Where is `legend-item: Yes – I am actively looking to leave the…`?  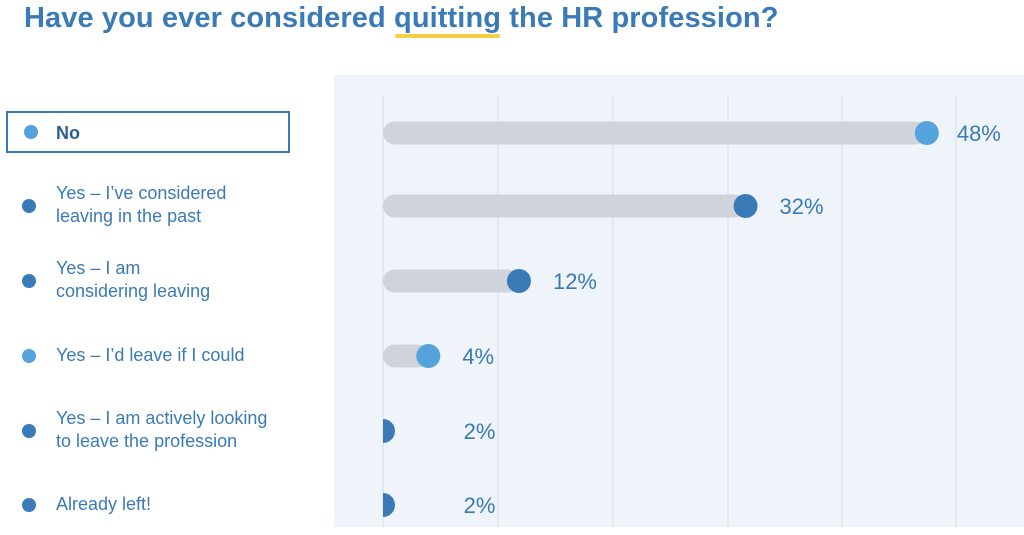 legend-item: Yes – I am actively looking to leave the… is located at coordinates (145, 428).